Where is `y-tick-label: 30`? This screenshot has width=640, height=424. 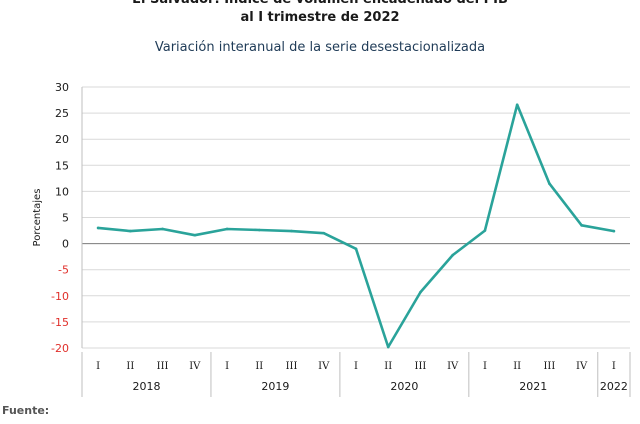 y-tick-label: 30 is located at coordinates (62, 87).